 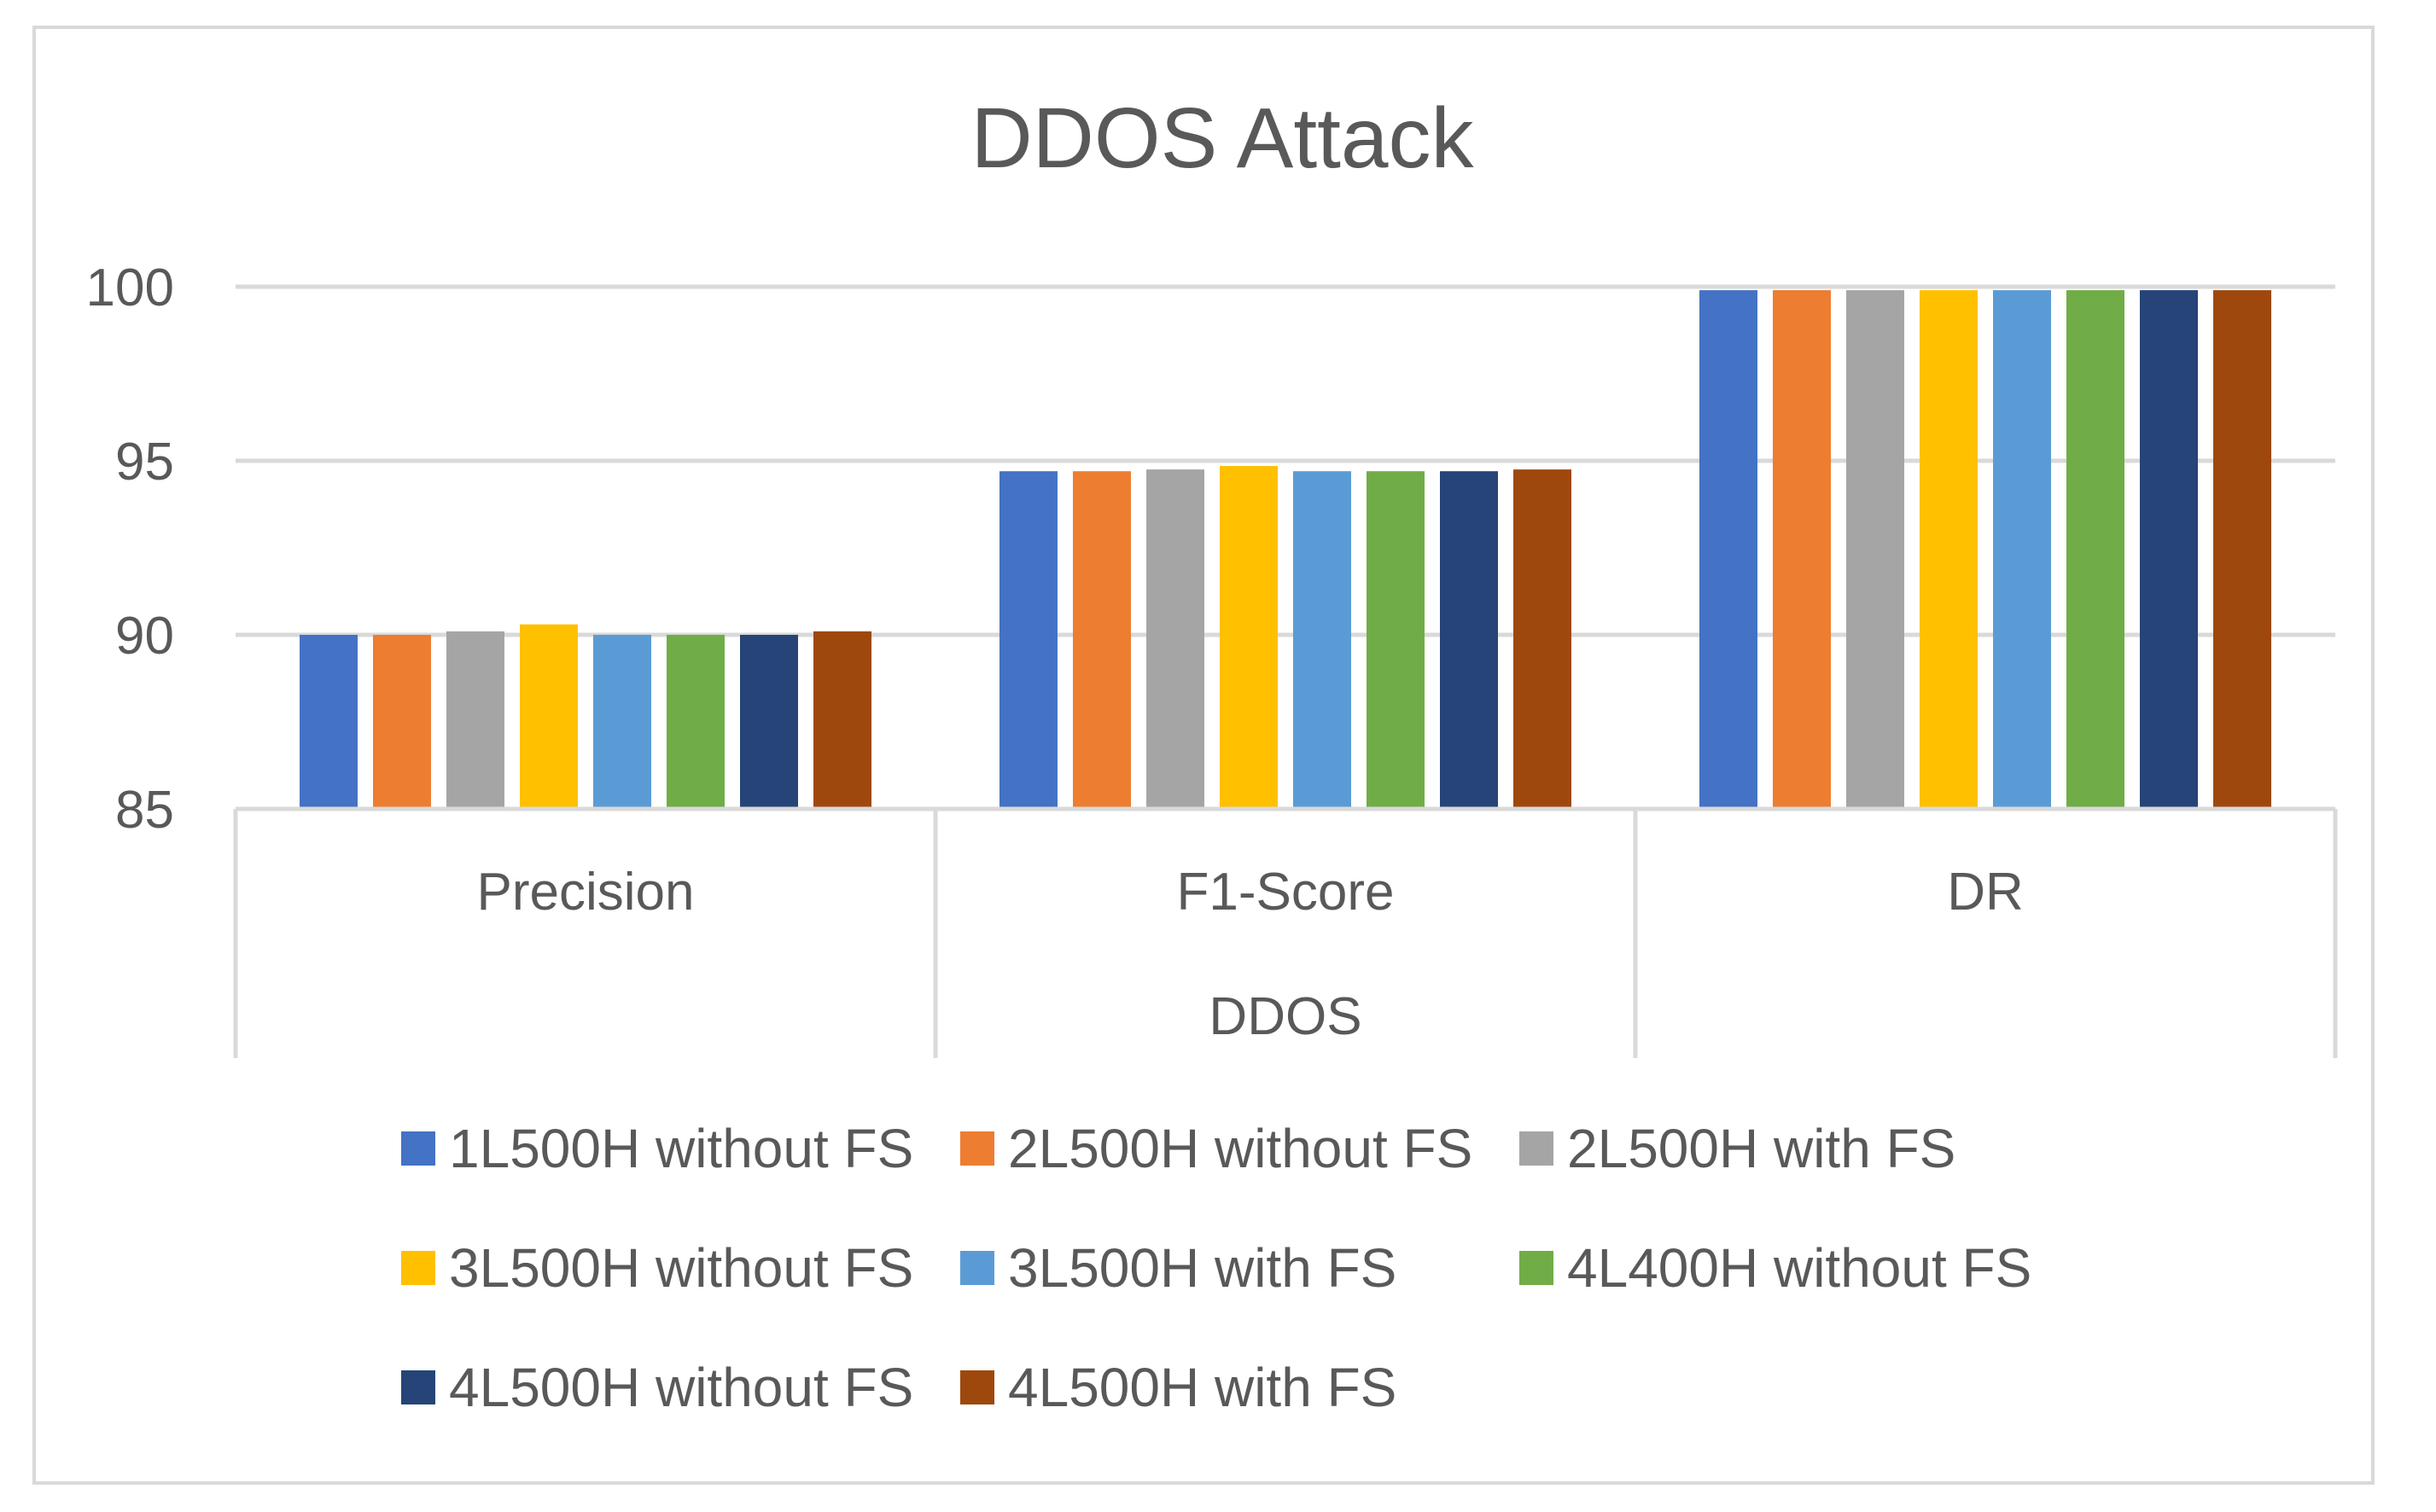 I want to click on legend-label: 3L500H with FS, so click(x=1202, y=1268).